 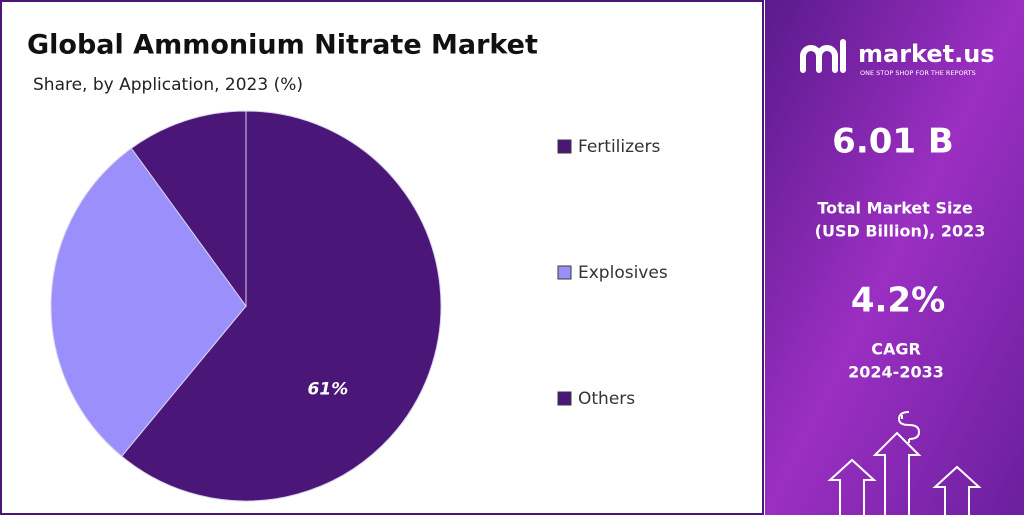 What do you see at coordinates (893, 142) in the screenshot?
I see `market-size: 6.01 B` at bounding box center [893, 142].